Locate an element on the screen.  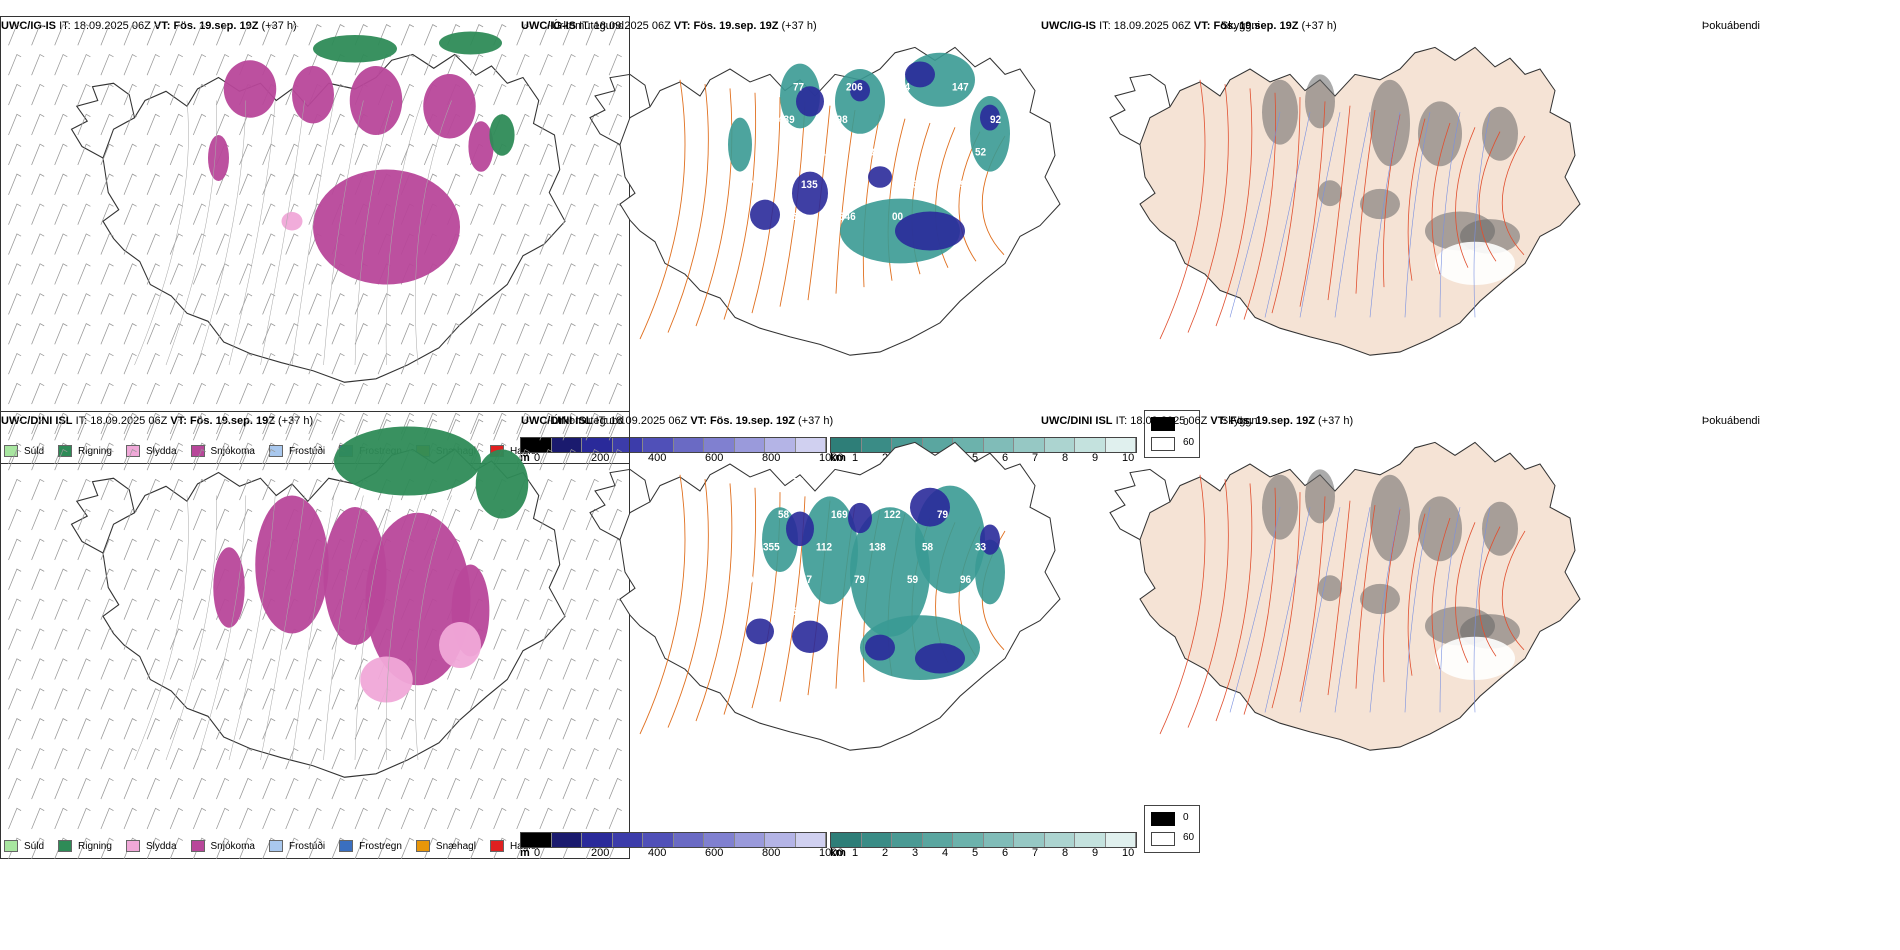
legend-label: Frostregn is located at coordinates (380, 846).